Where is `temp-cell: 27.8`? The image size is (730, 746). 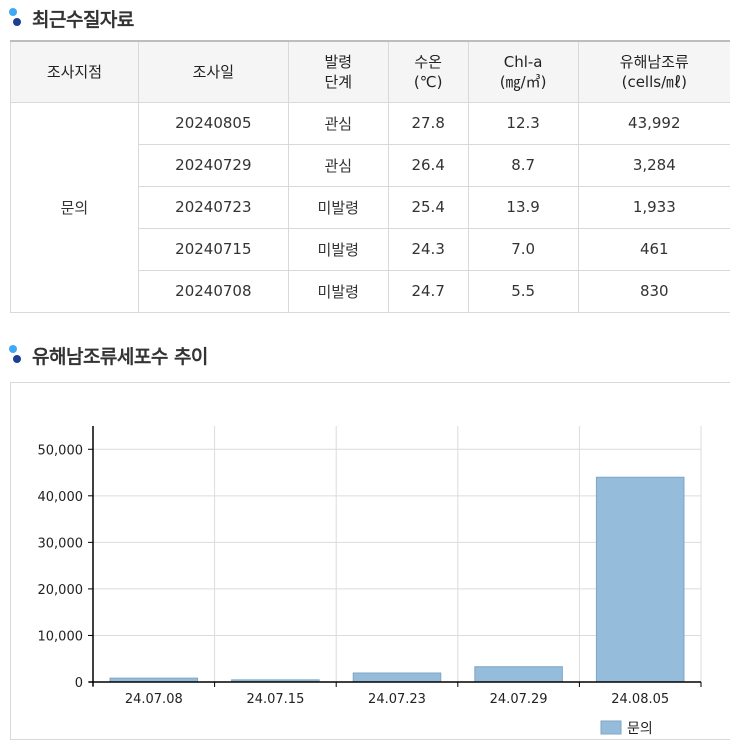 temp-cell: 27.8 is located at coordinates (428, 123).